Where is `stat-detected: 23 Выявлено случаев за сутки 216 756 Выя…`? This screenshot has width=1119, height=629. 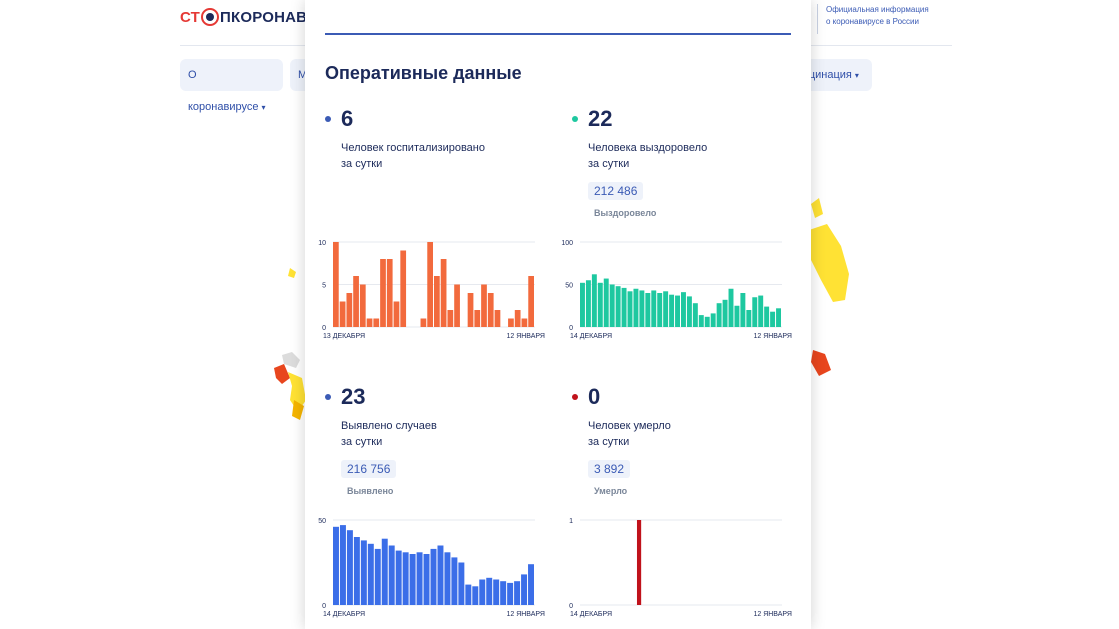 stat-detected: 23 Выявлено случаев за сутки 216 756 Выя… is located at coordinates (440, 444).